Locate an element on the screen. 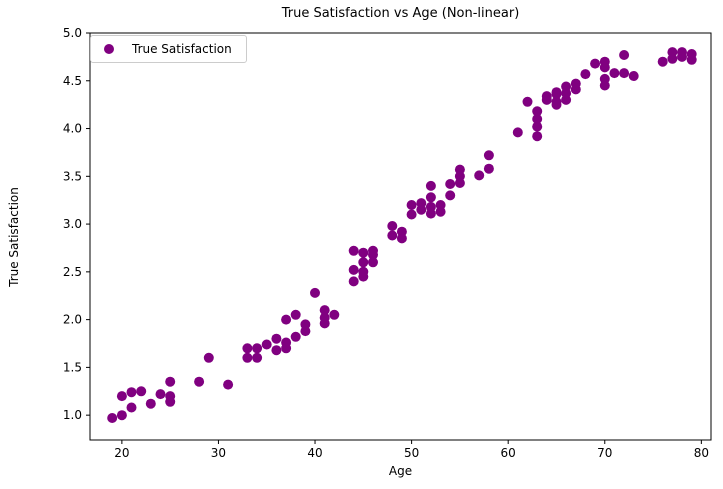  x-tick-label: 20 is located at coordinates (121, 453).